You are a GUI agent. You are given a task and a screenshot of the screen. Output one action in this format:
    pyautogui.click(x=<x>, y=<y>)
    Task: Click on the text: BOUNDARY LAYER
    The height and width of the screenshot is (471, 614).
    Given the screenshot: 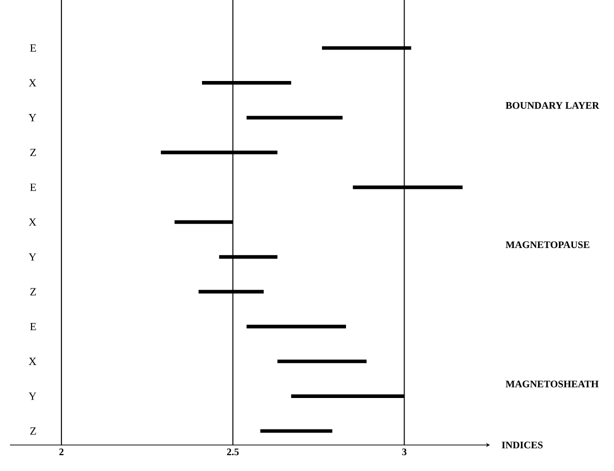 What is the action you would take?
    pyautogui.click(x=553, y=105)
    